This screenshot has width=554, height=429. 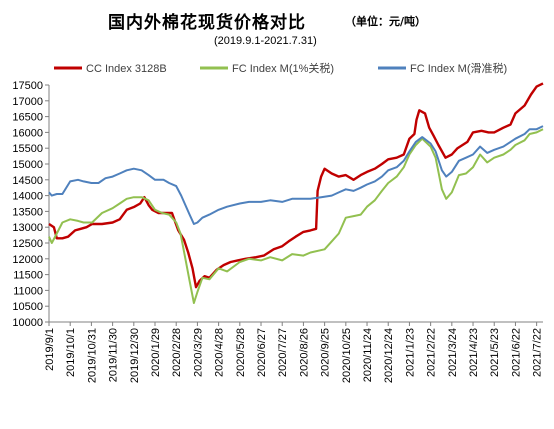 What do you see at coordinates (114, 355) in the screenshot?
I see `x-tick-label: 2019/11/30` at bounding box center [114, 355].